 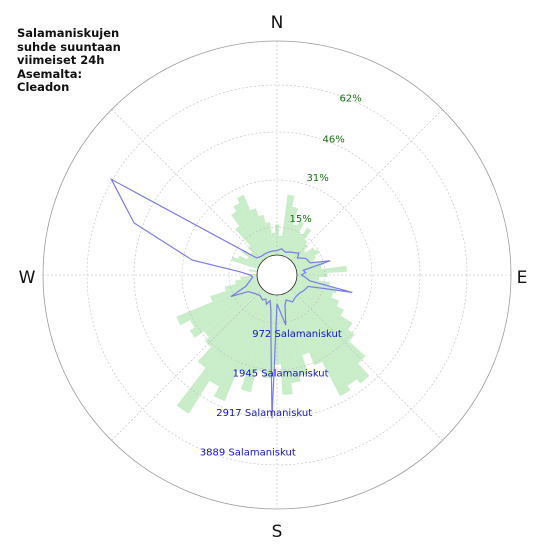 I want to click on bars-layer, so click(x=273, y=304).